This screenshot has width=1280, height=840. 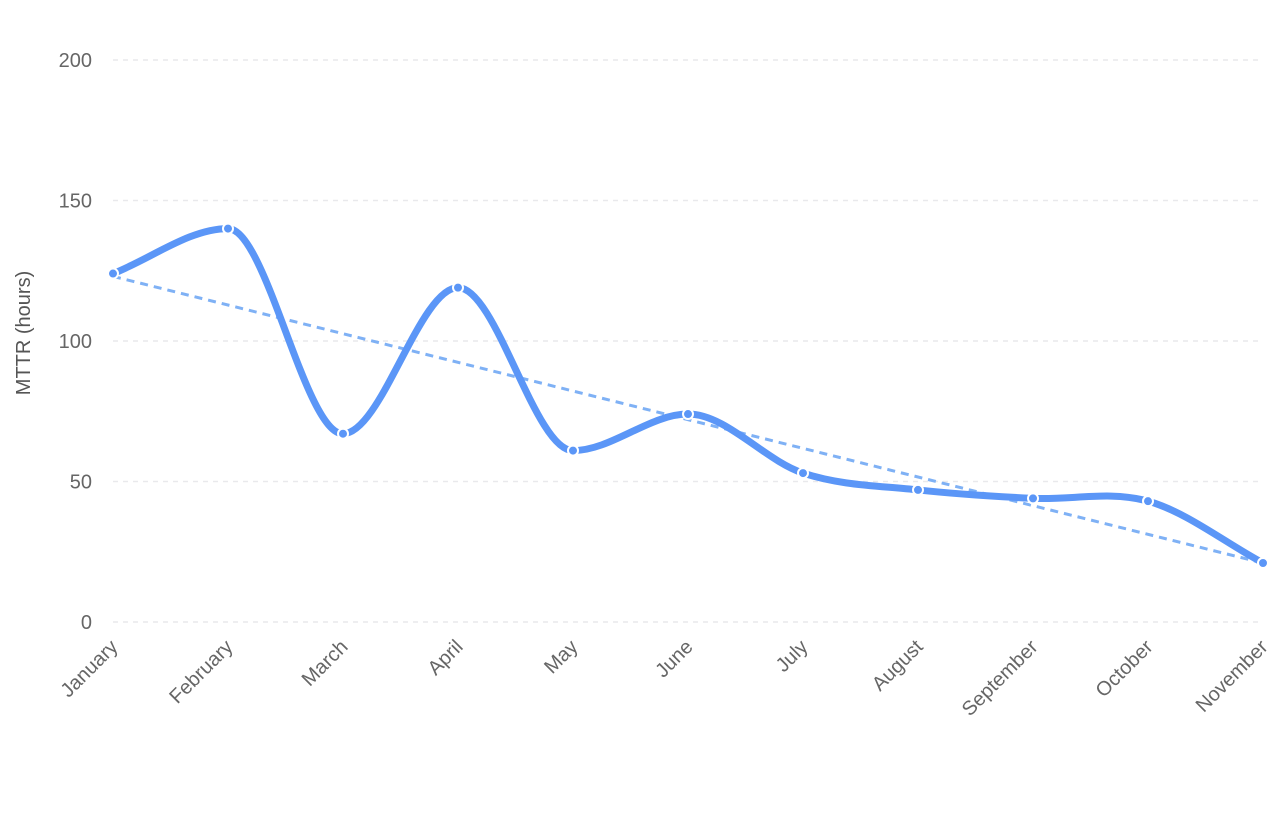 I want to click on x-tick-label: January, so click(x=90, y=669).